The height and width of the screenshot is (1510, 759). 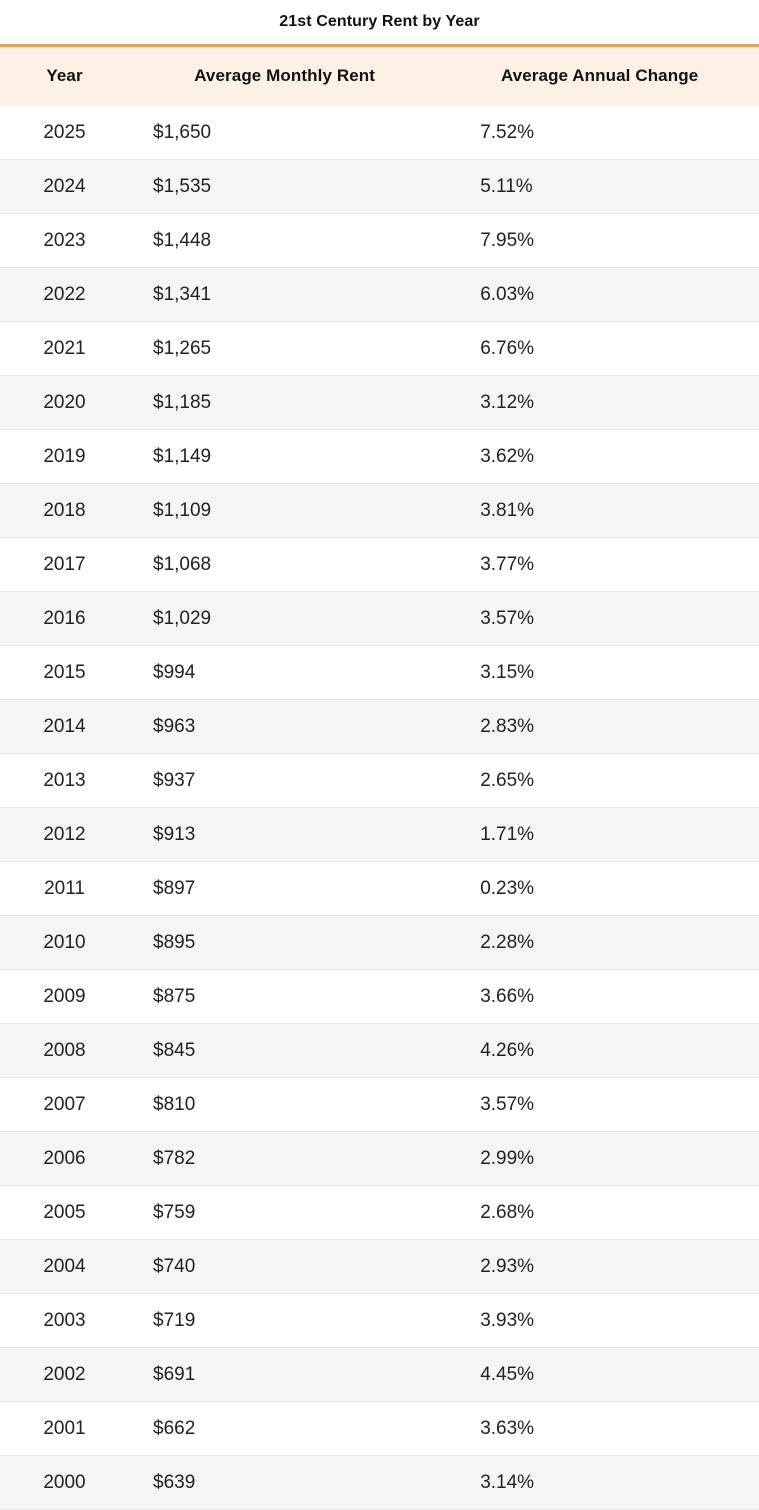 I want to click on table-row: 2006 $782 2.99%, so click(x=379, y=1158).